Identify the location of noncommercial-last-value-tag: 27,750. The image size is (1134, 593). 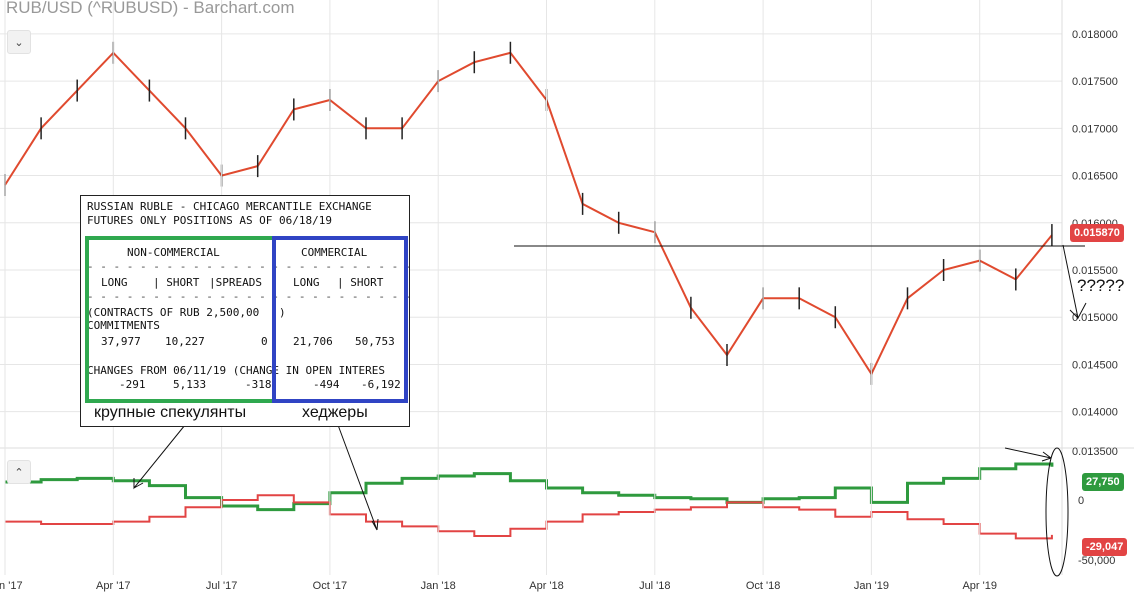
(1103, 482).